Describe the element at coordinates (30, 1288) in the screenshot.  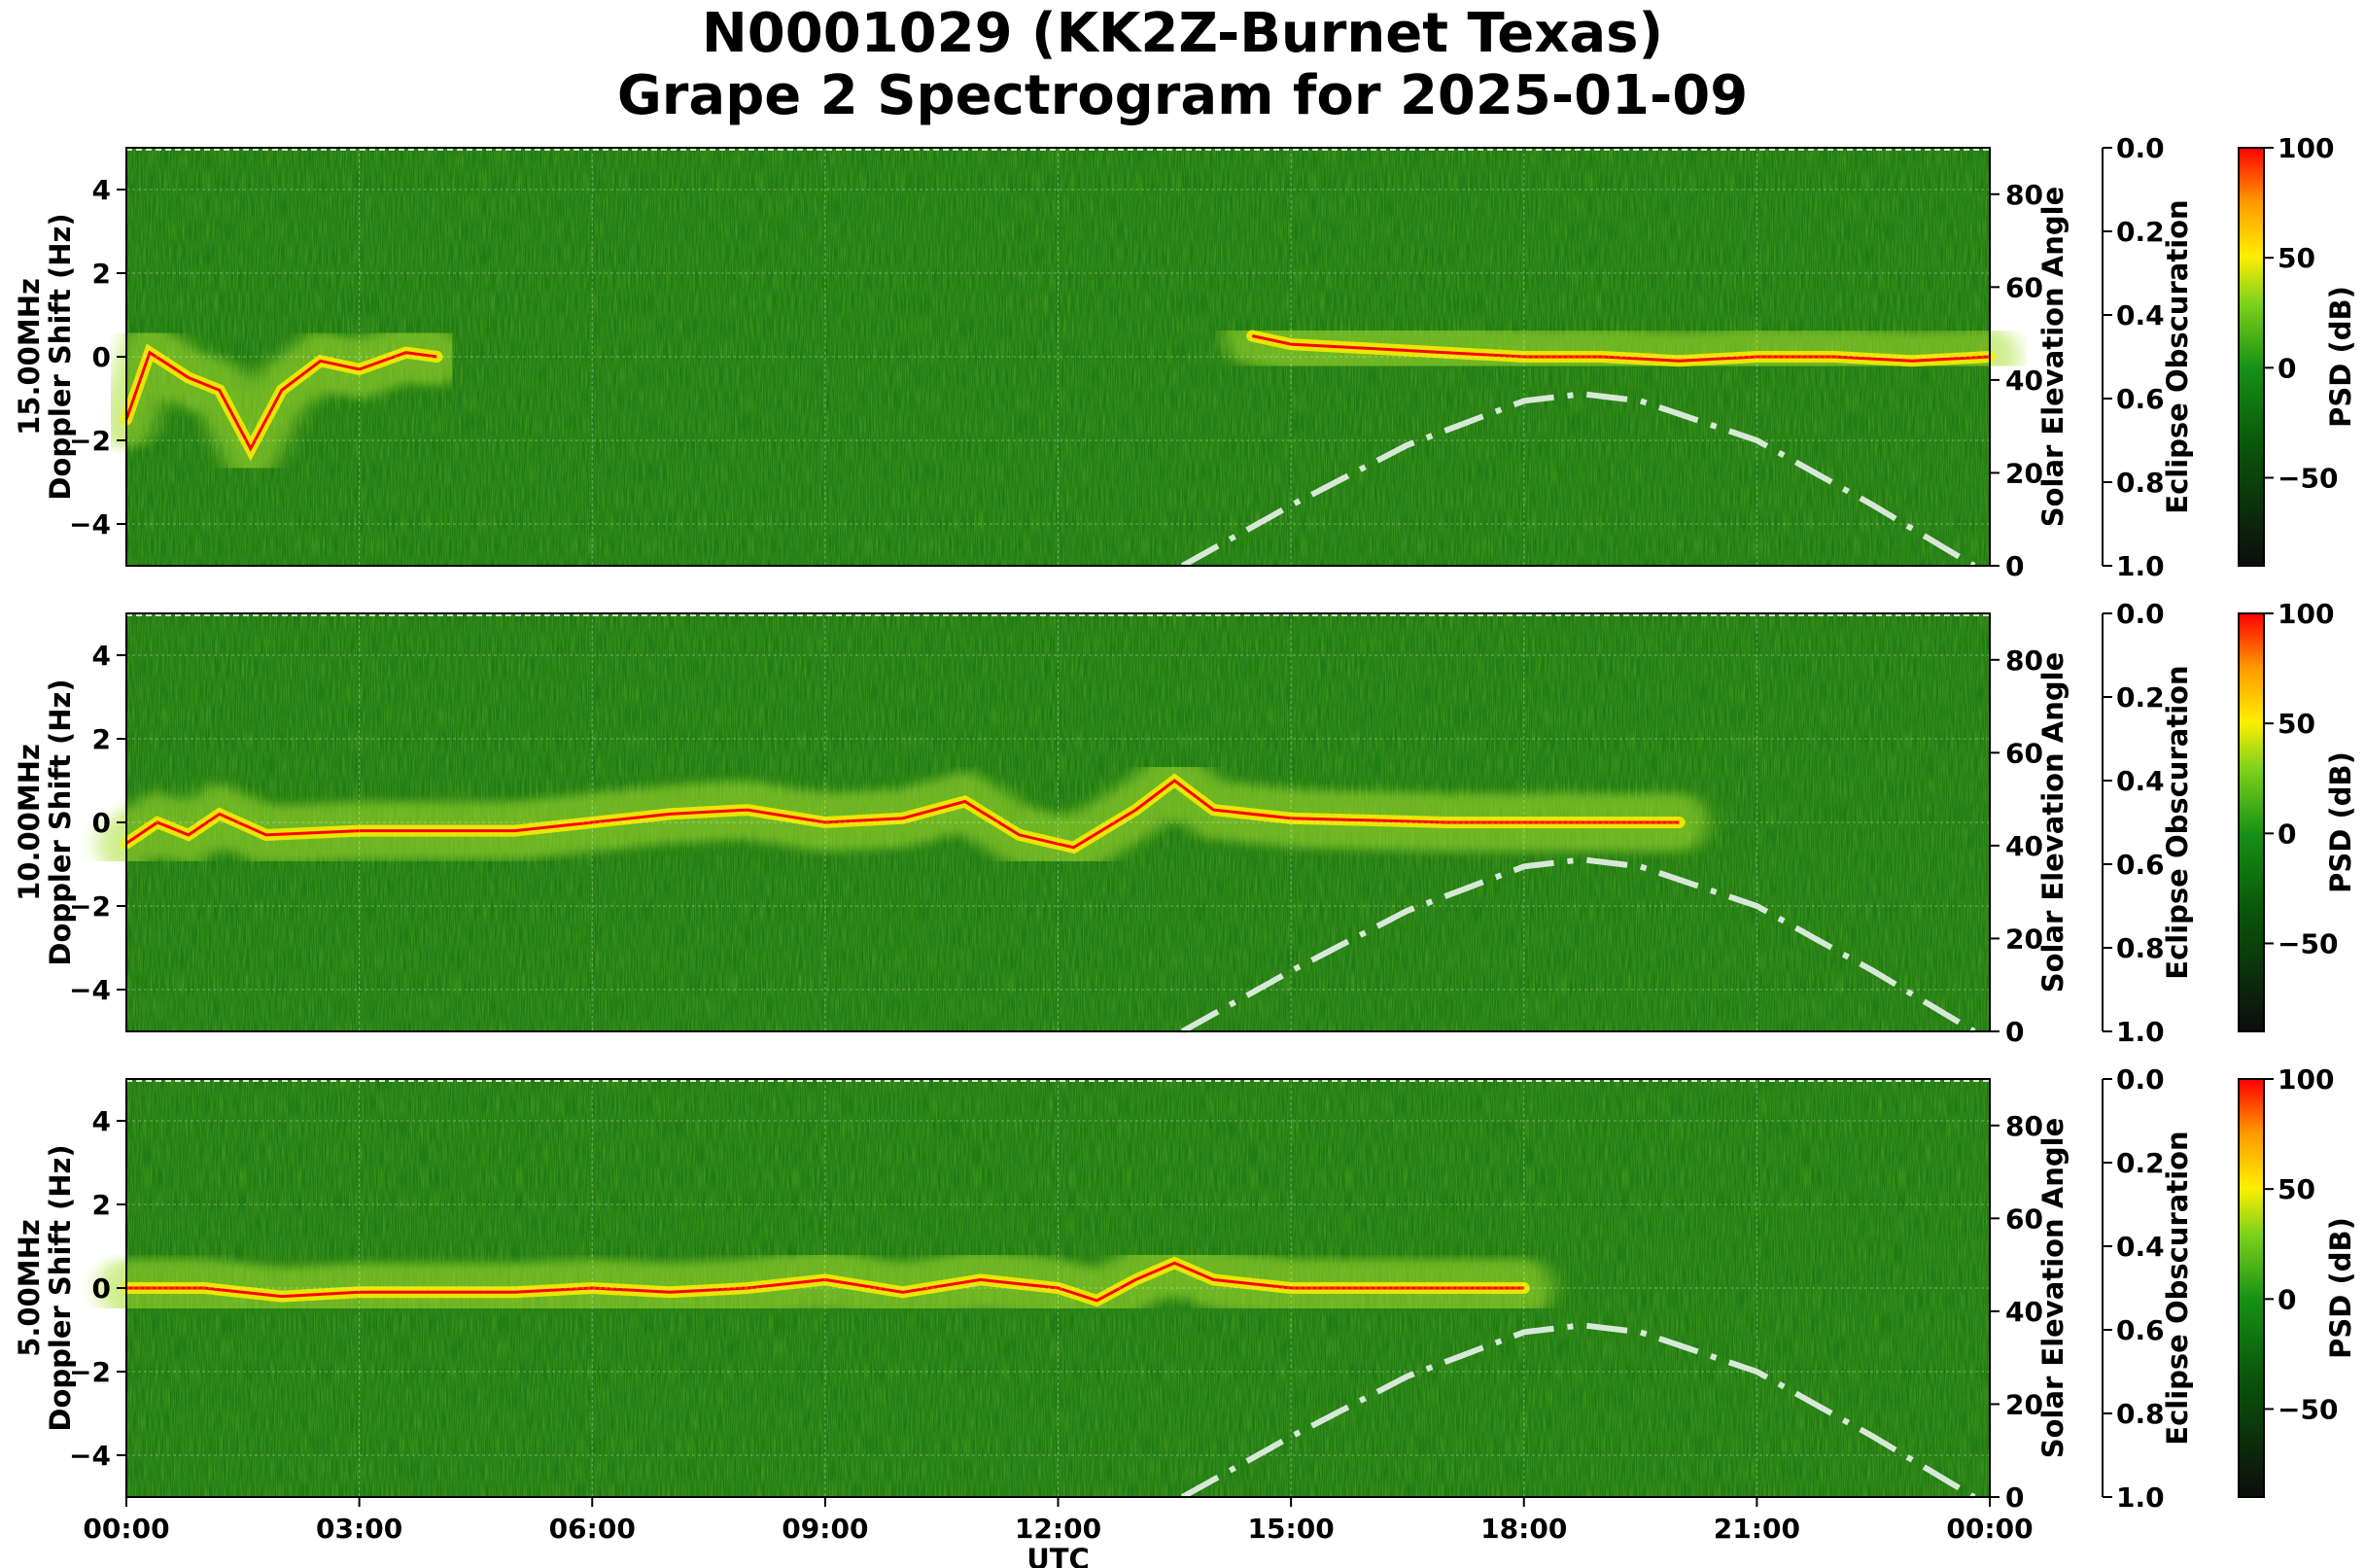
I see `frequency-label: 5.00MHz` at that location.